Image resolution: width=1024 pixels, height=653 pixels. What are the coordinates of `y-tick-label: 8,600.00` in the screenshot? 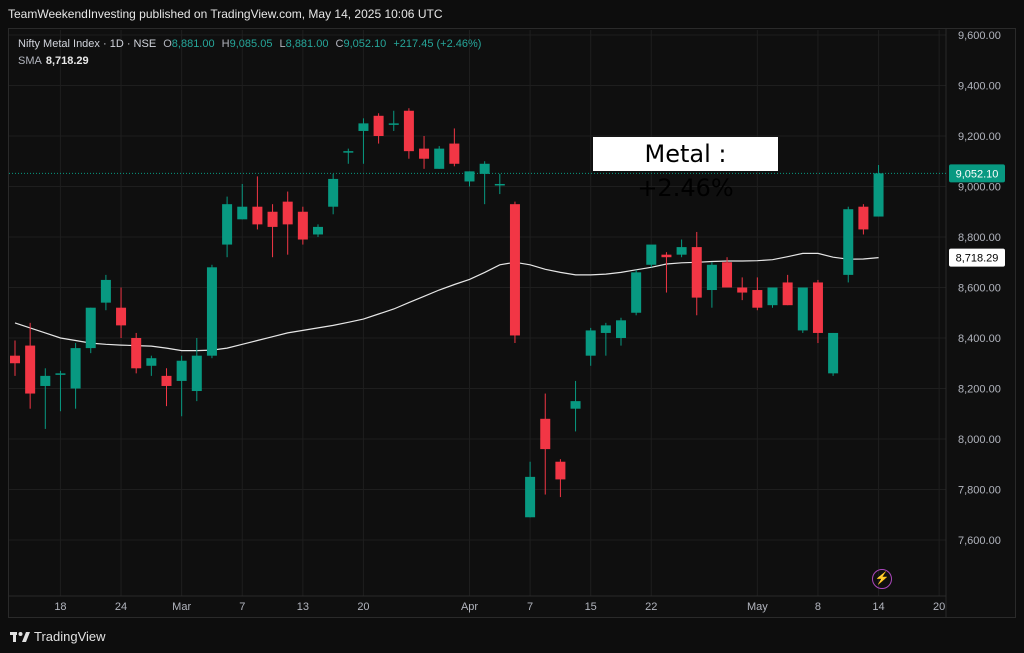 It's located at (979, 289).